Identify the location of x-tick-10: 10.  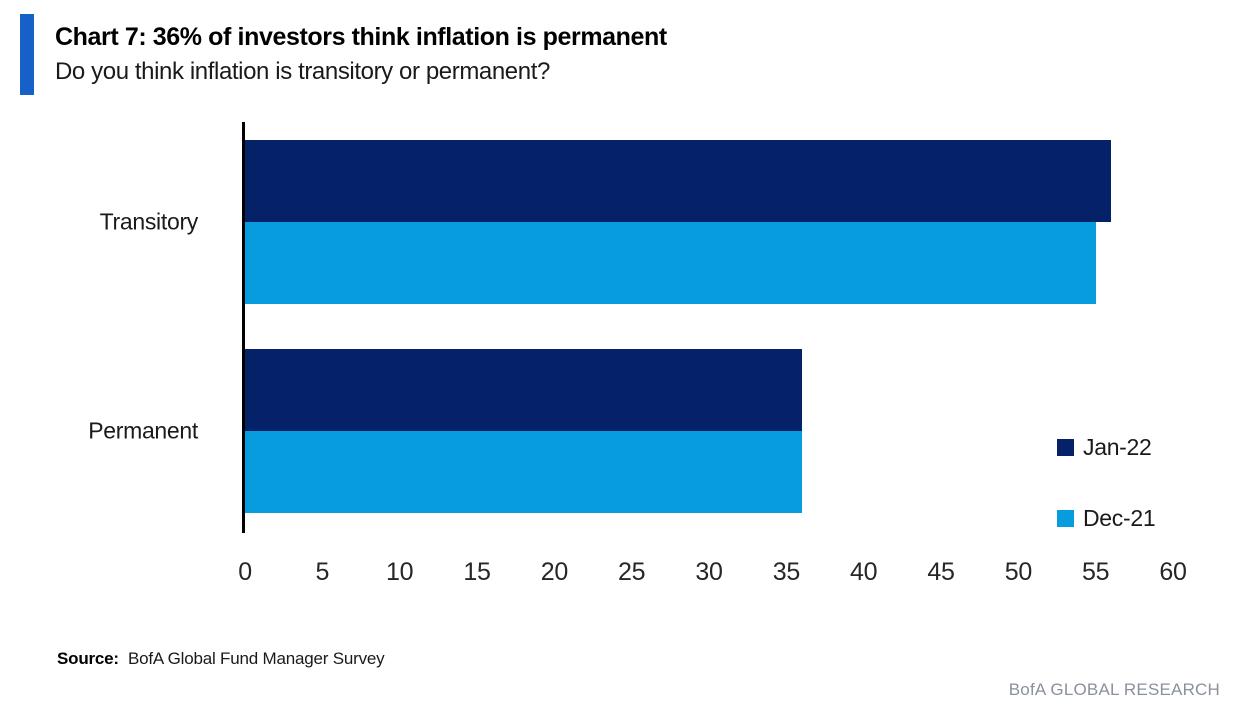
(400, 572).